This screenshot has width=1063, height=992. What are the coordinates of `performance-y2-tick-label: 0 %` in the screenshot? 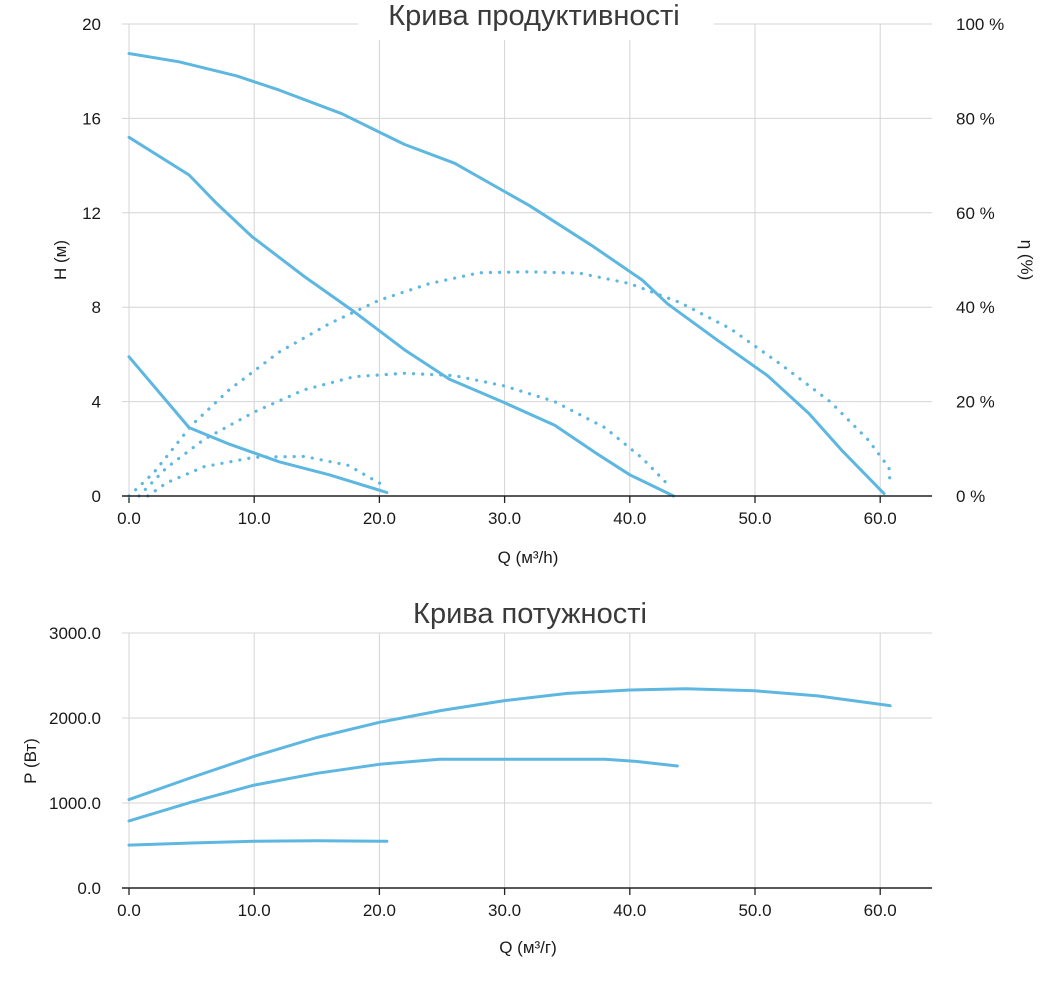 It's located at (970, 496).